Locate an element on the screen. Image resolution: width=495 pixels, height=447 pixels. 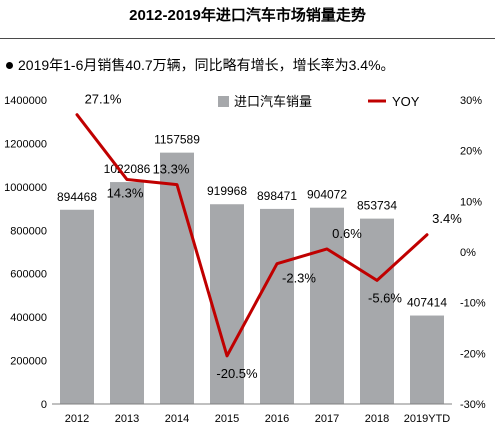
yoy-label-2017: 0.6% is located at coordinates (347, 233).